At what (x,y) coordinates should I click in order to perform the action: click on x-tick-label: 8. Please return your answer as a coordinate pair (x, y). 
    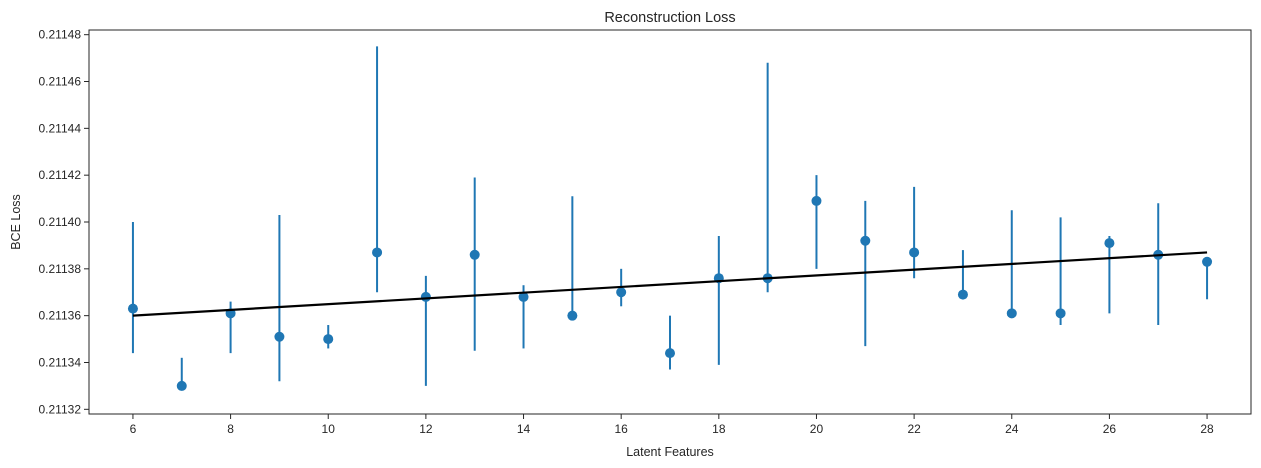
    Looking at the image, I should click on (230, 429).